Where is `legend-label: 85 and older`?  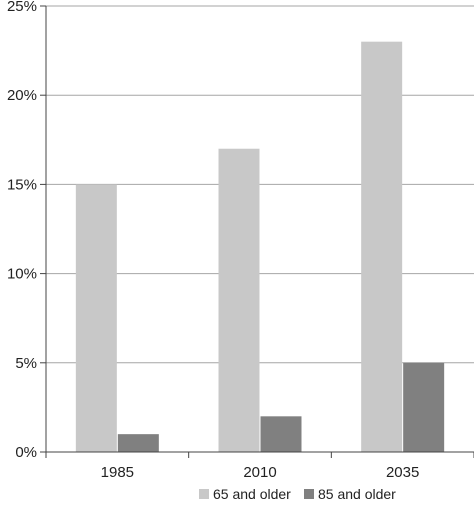 legend-label: 85 and older is located at coordinates (357, 494).